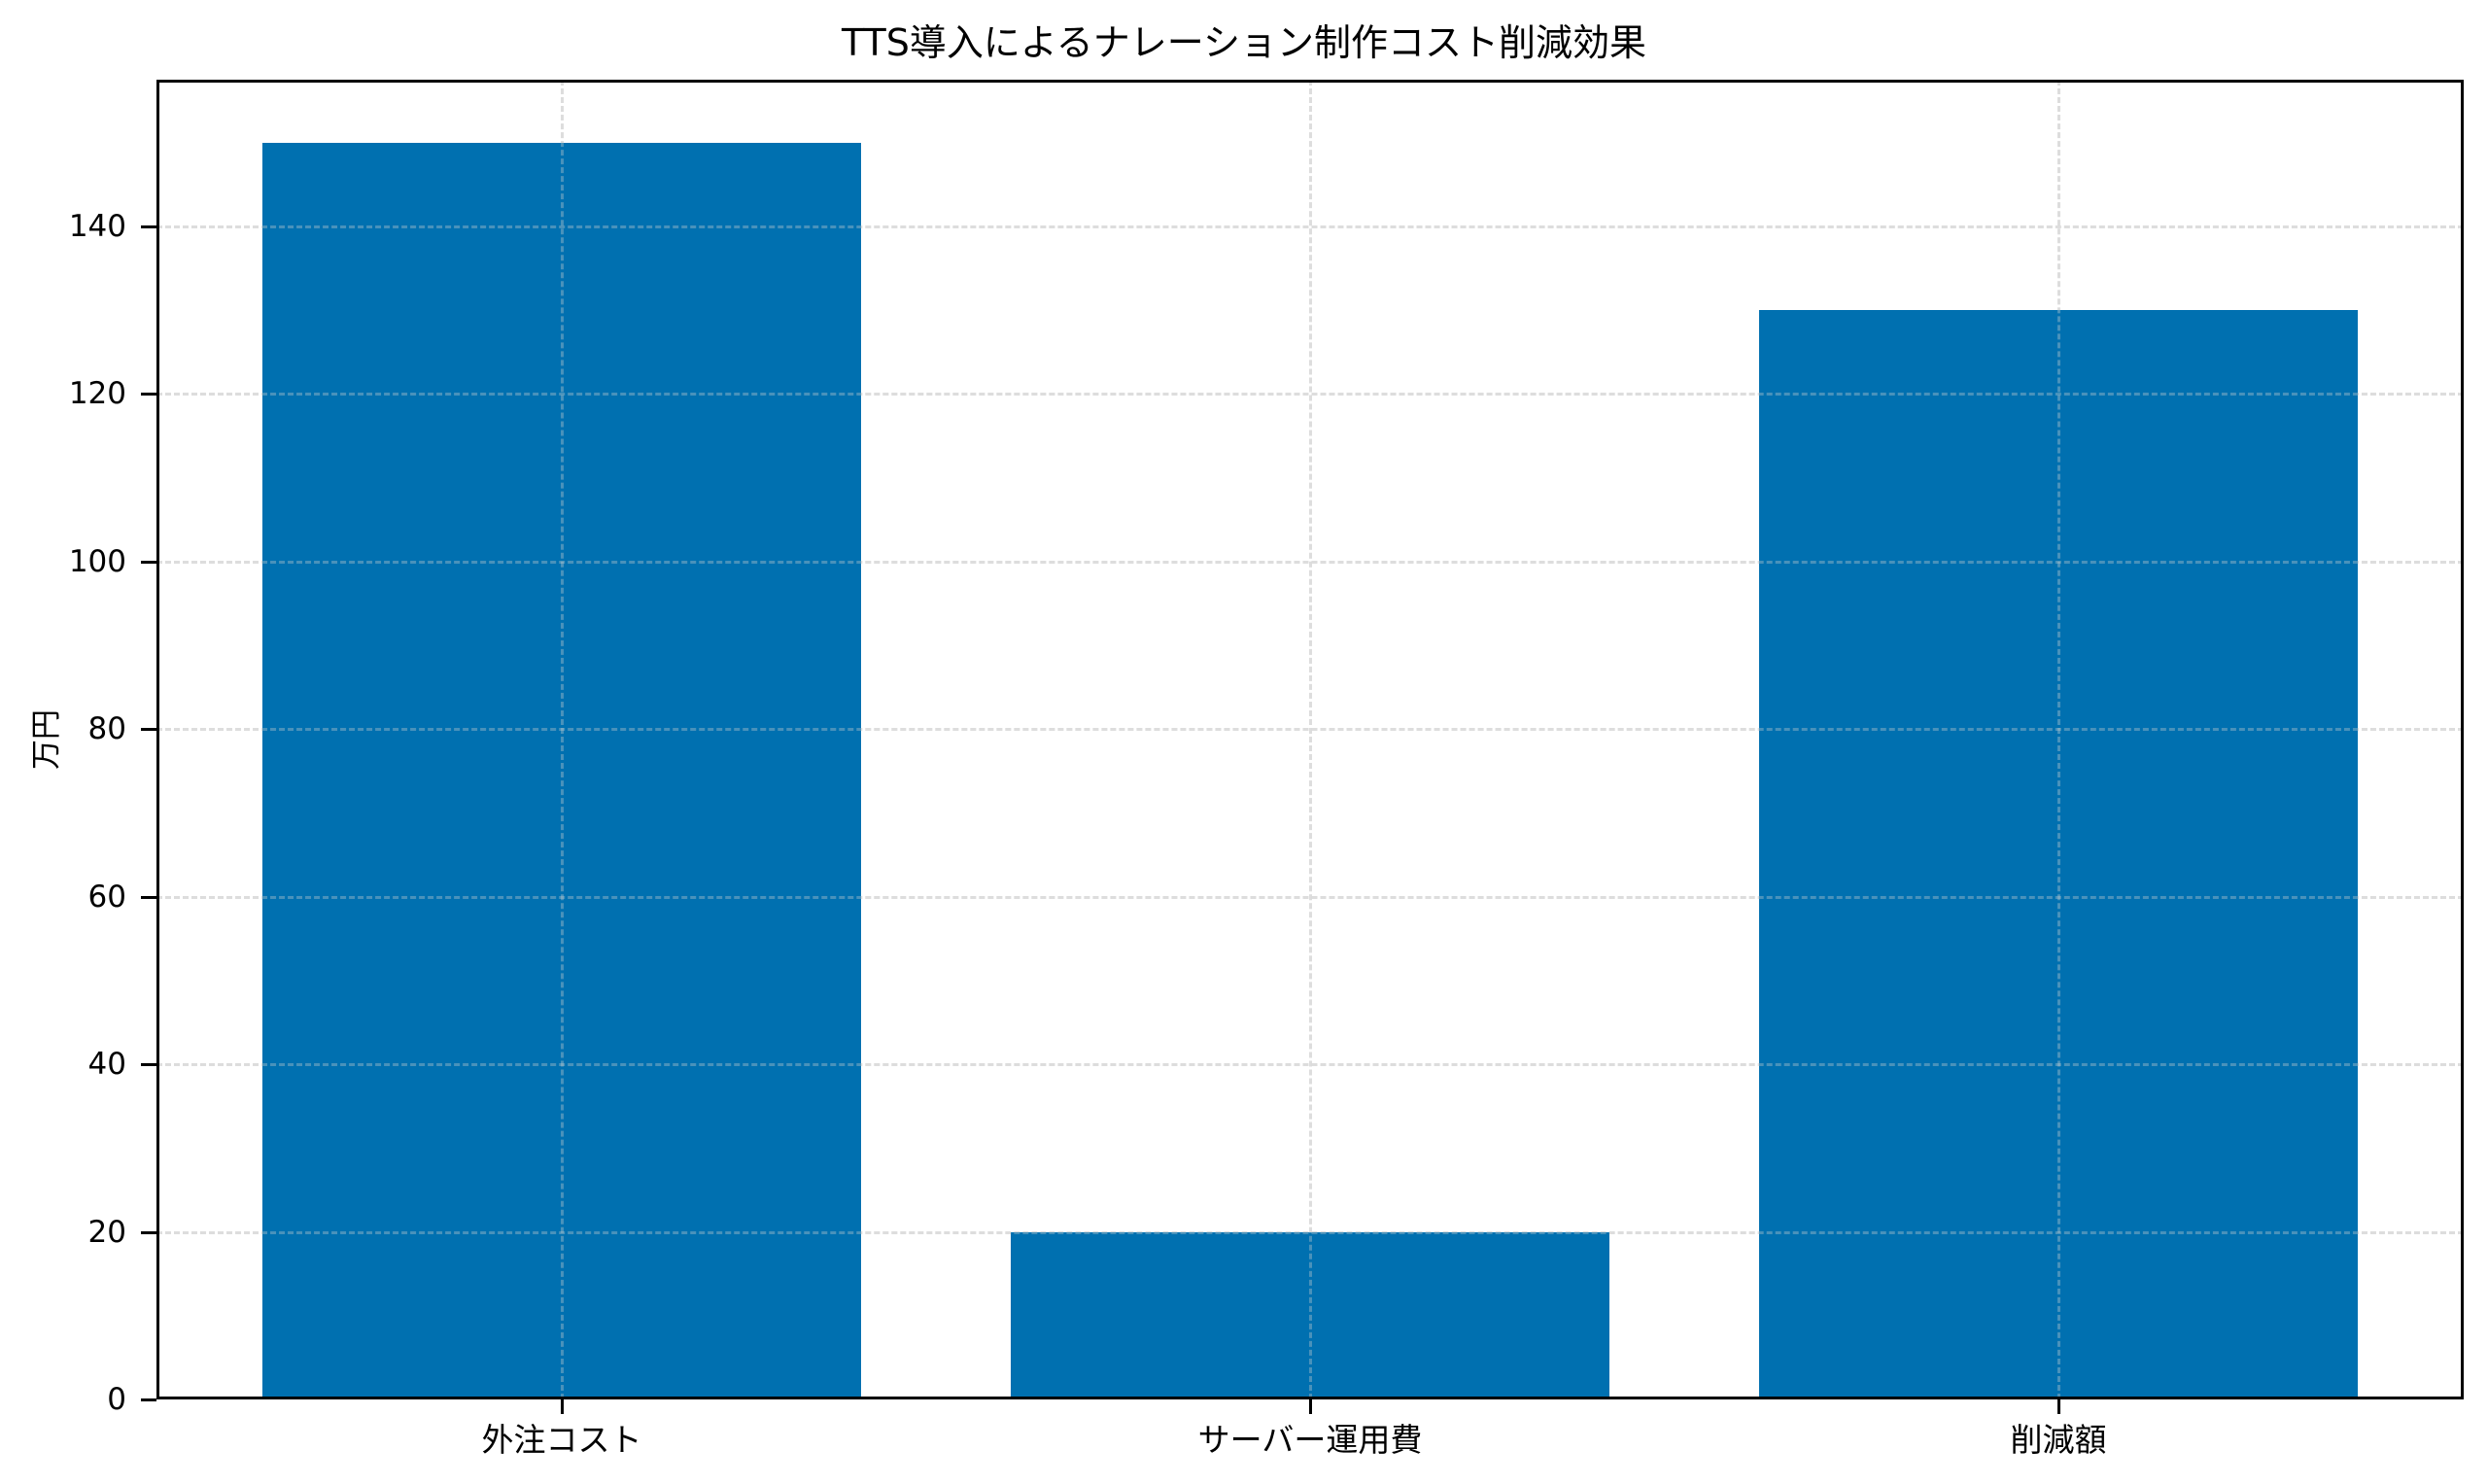 This screenshot has width=2488, height=1484. Describe the element at coordinates (106, 1065) in the screenshot. I see `y-tick-label: 40` at that location.